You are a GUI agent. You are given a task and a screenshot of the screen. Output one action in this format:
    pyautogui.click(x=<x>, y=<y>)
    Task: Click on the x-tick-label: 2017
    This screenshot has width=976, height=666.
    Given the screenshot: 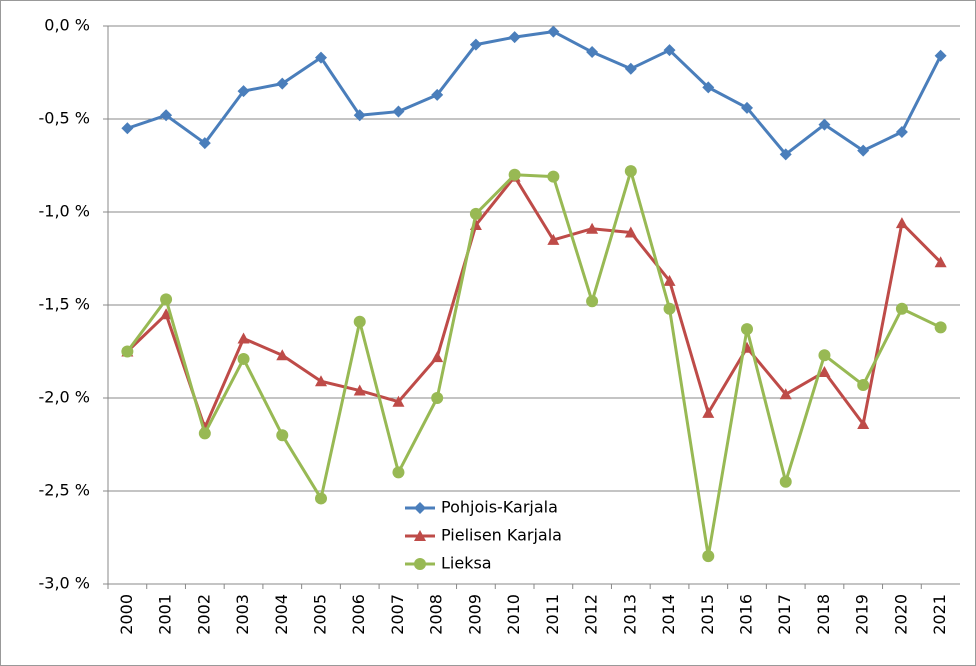 What is the action you would take?
    pyautogui.click(x=784, y=614)
    